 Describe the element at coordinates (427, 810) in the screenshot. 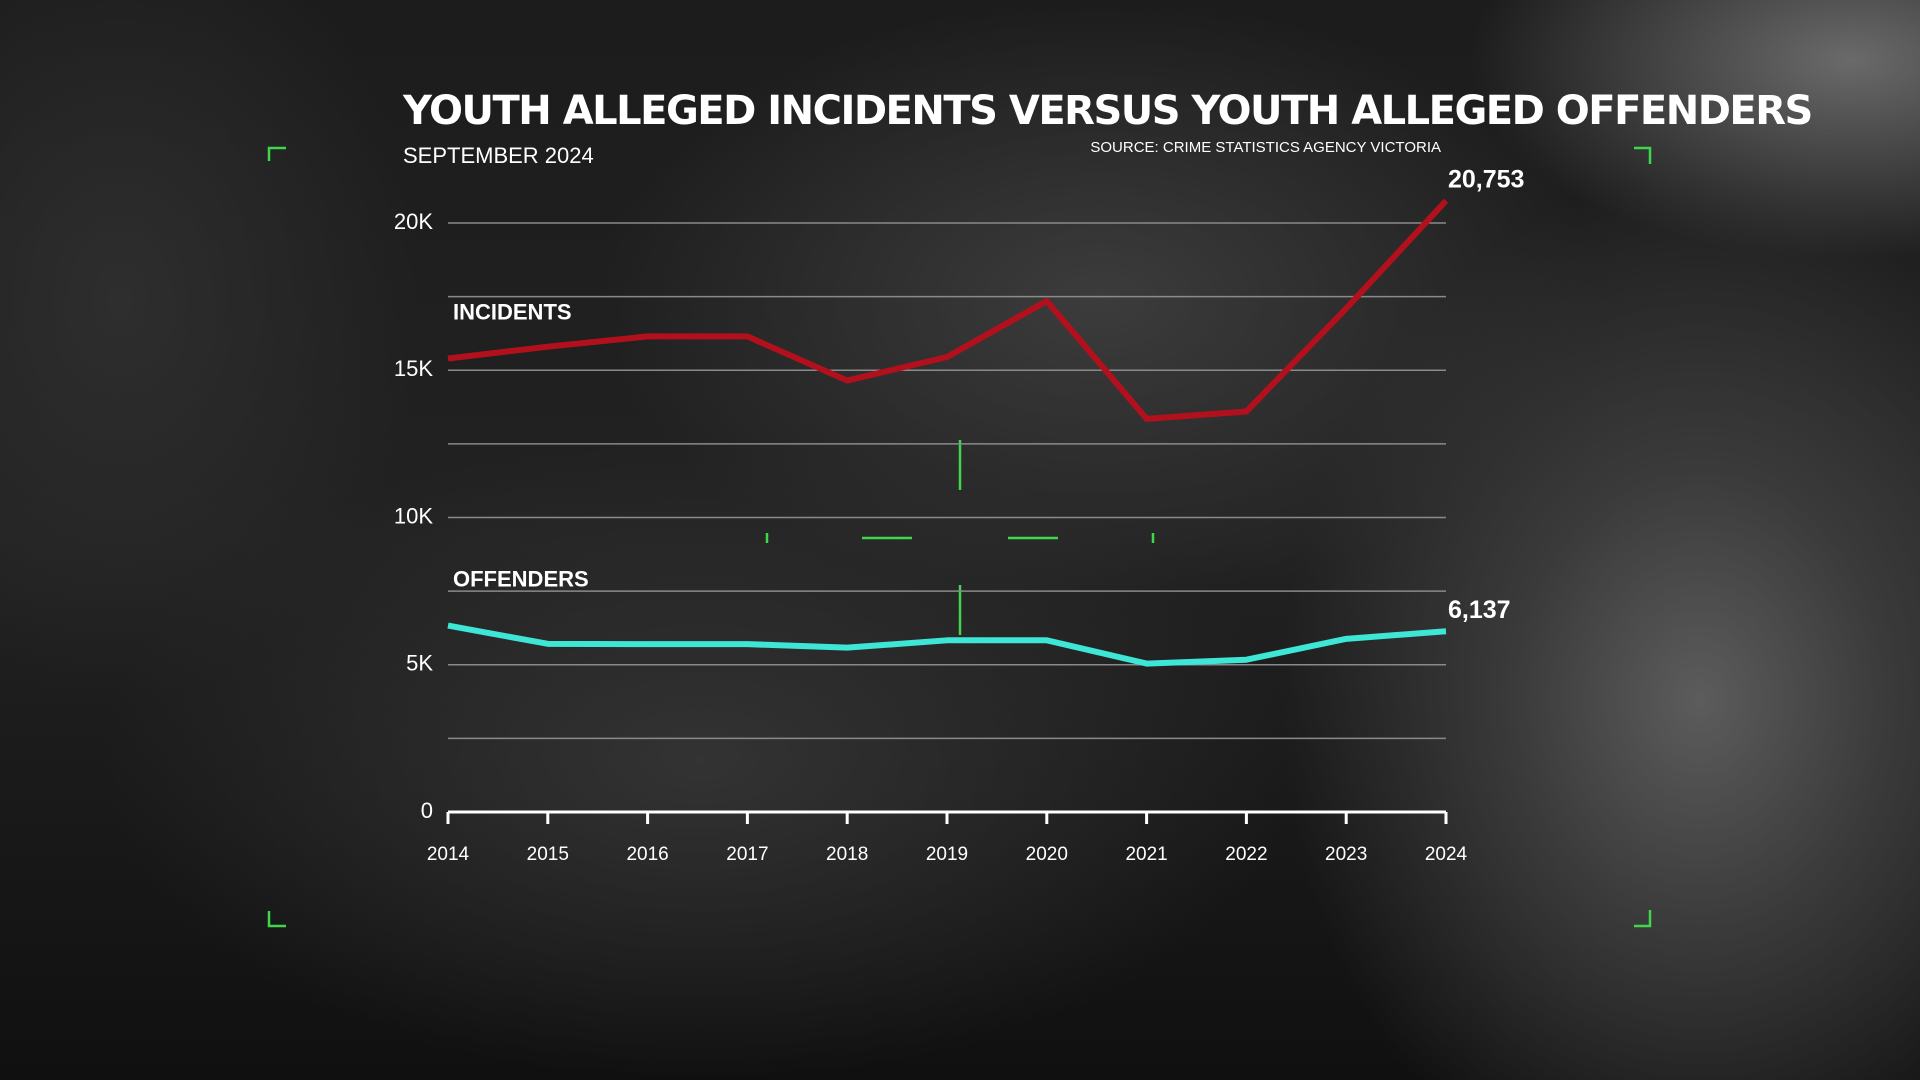

I see `y-tick-label: 0` at that location.